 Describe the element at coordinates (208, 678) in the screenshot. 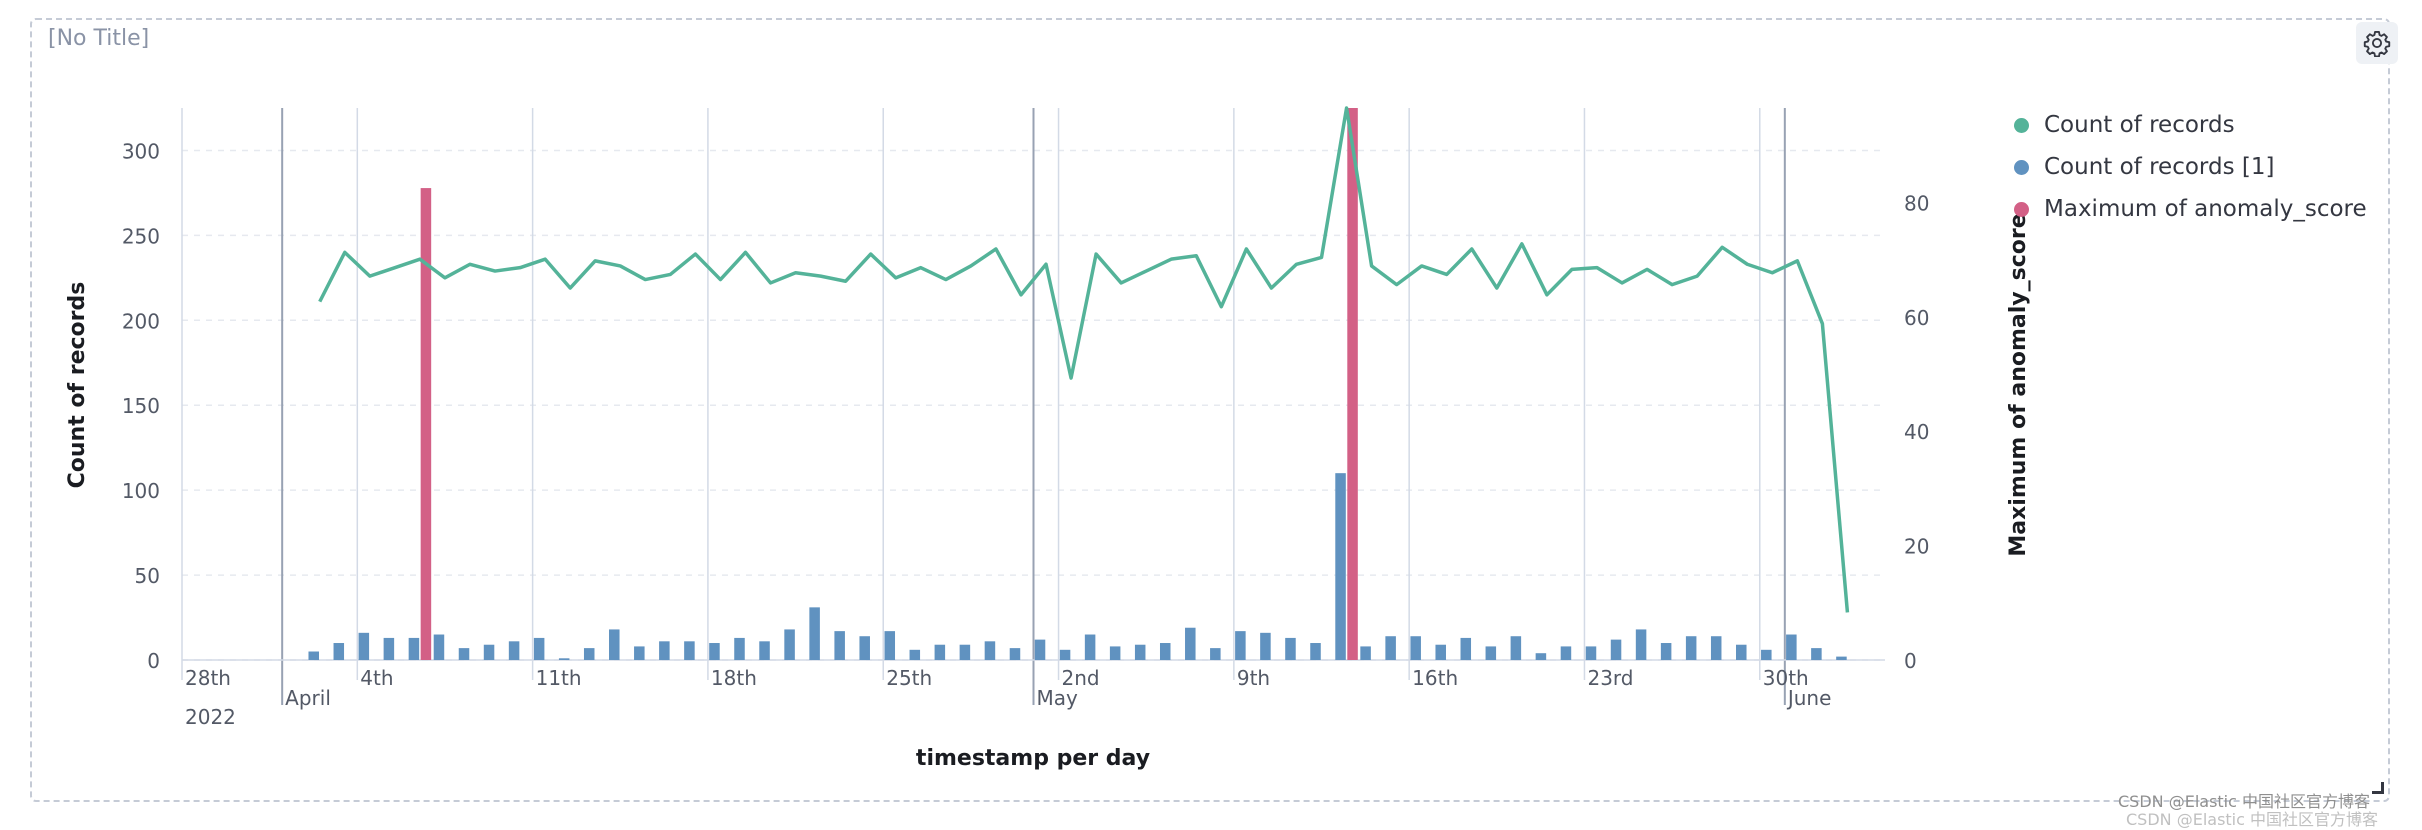

I see `x-tick-label: 28th` at that location.